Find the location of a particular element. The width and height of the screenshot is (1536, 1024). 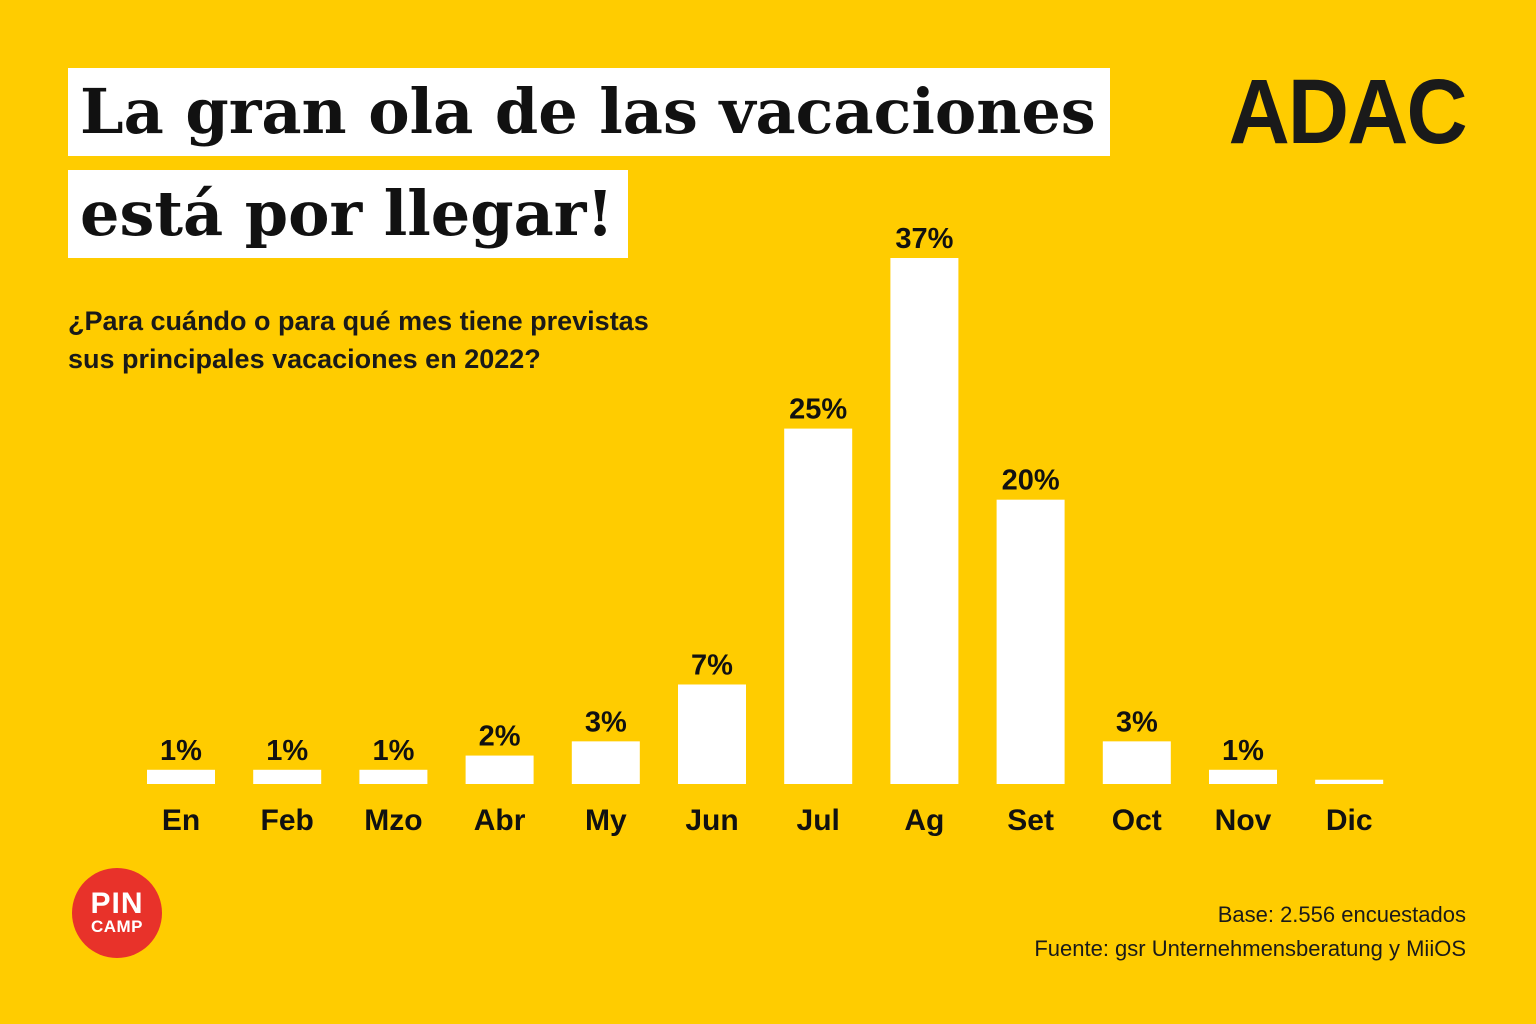

data-label-nov: 1% is located at coordinates (1243, 751).